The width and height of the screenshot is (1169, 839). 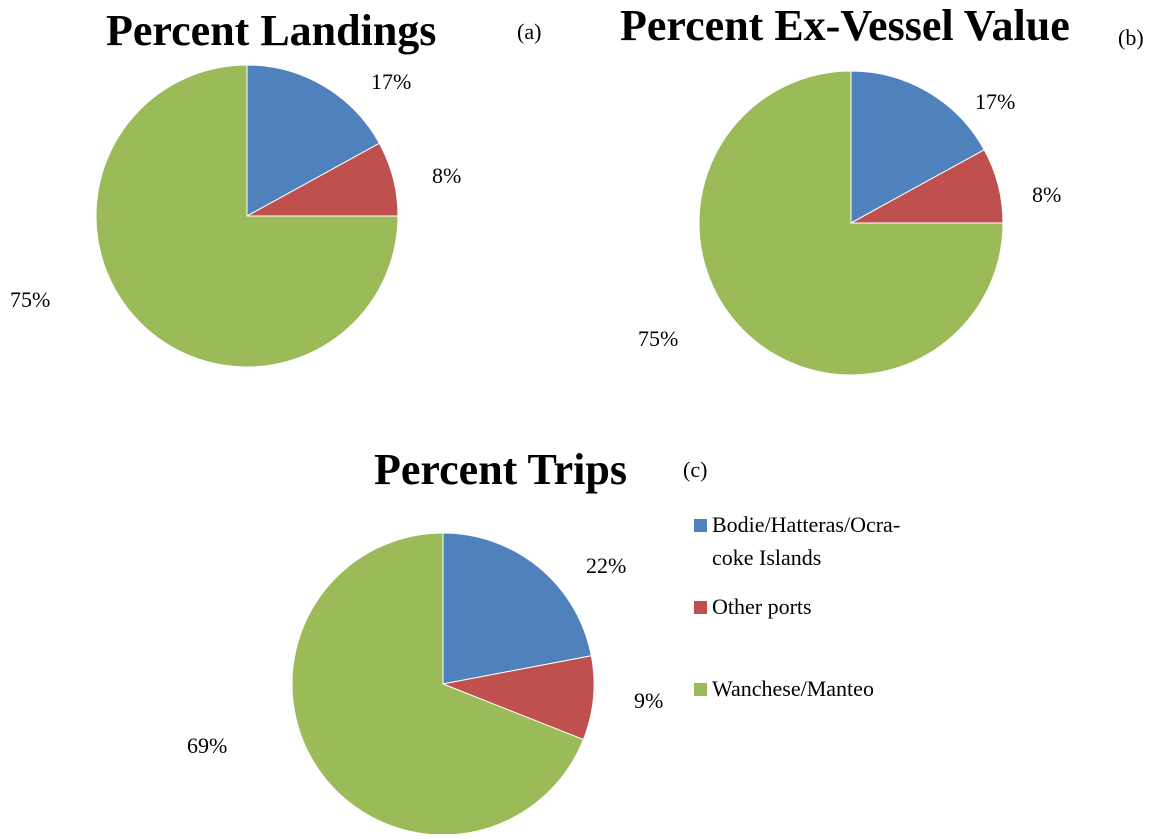 What do you see at coordinates (529, 31) in the screenshot?
I see `panel-tag-a: (a)` at bounding box center [529, 31].